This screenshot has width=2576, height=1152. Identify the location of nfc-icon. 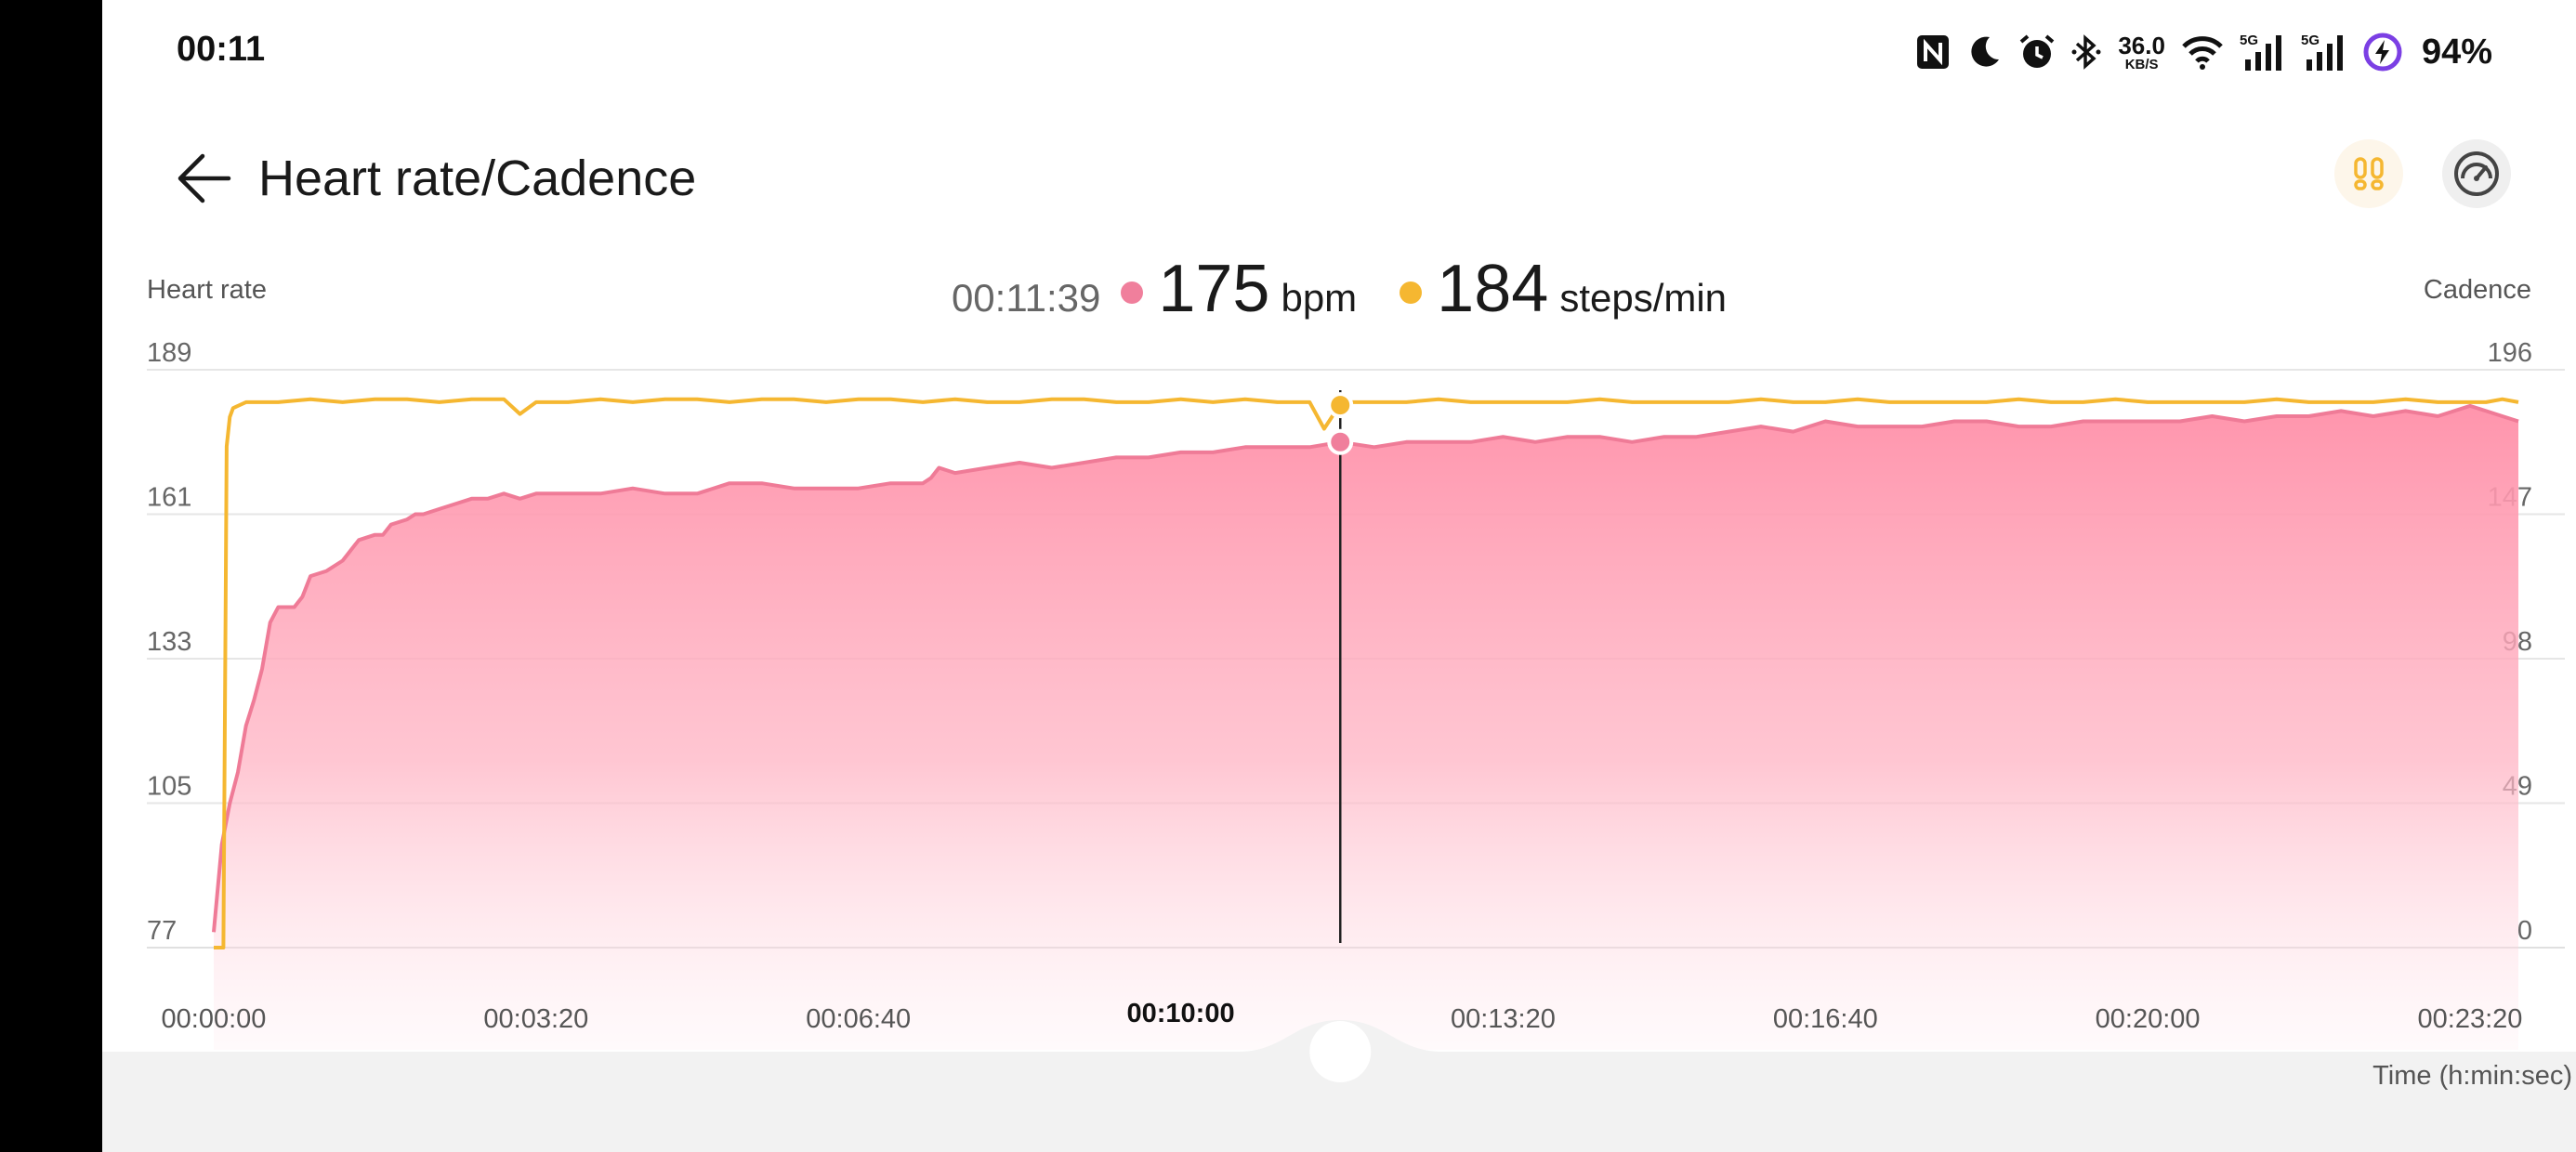
(1933, 52).